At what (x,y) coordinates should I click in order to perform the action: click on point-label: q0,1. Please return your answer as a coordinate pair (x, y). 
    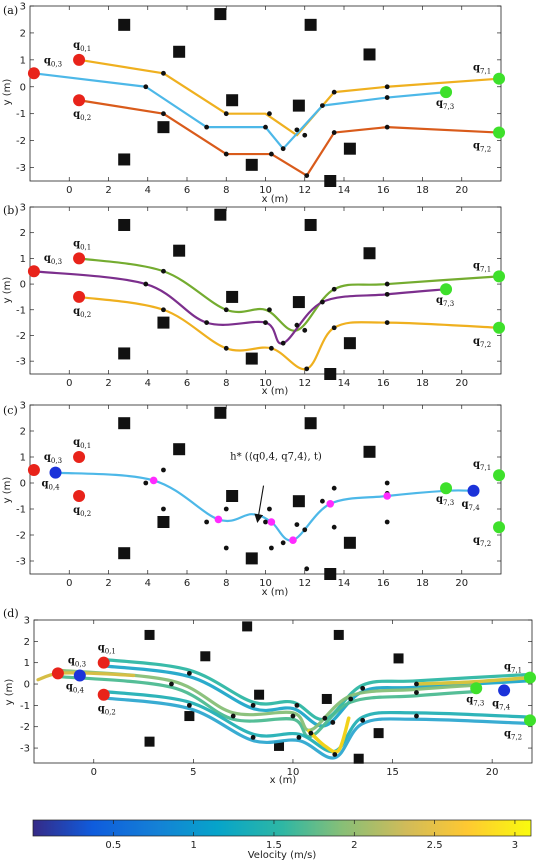
    Looking at the image, I should click on (107, 649).